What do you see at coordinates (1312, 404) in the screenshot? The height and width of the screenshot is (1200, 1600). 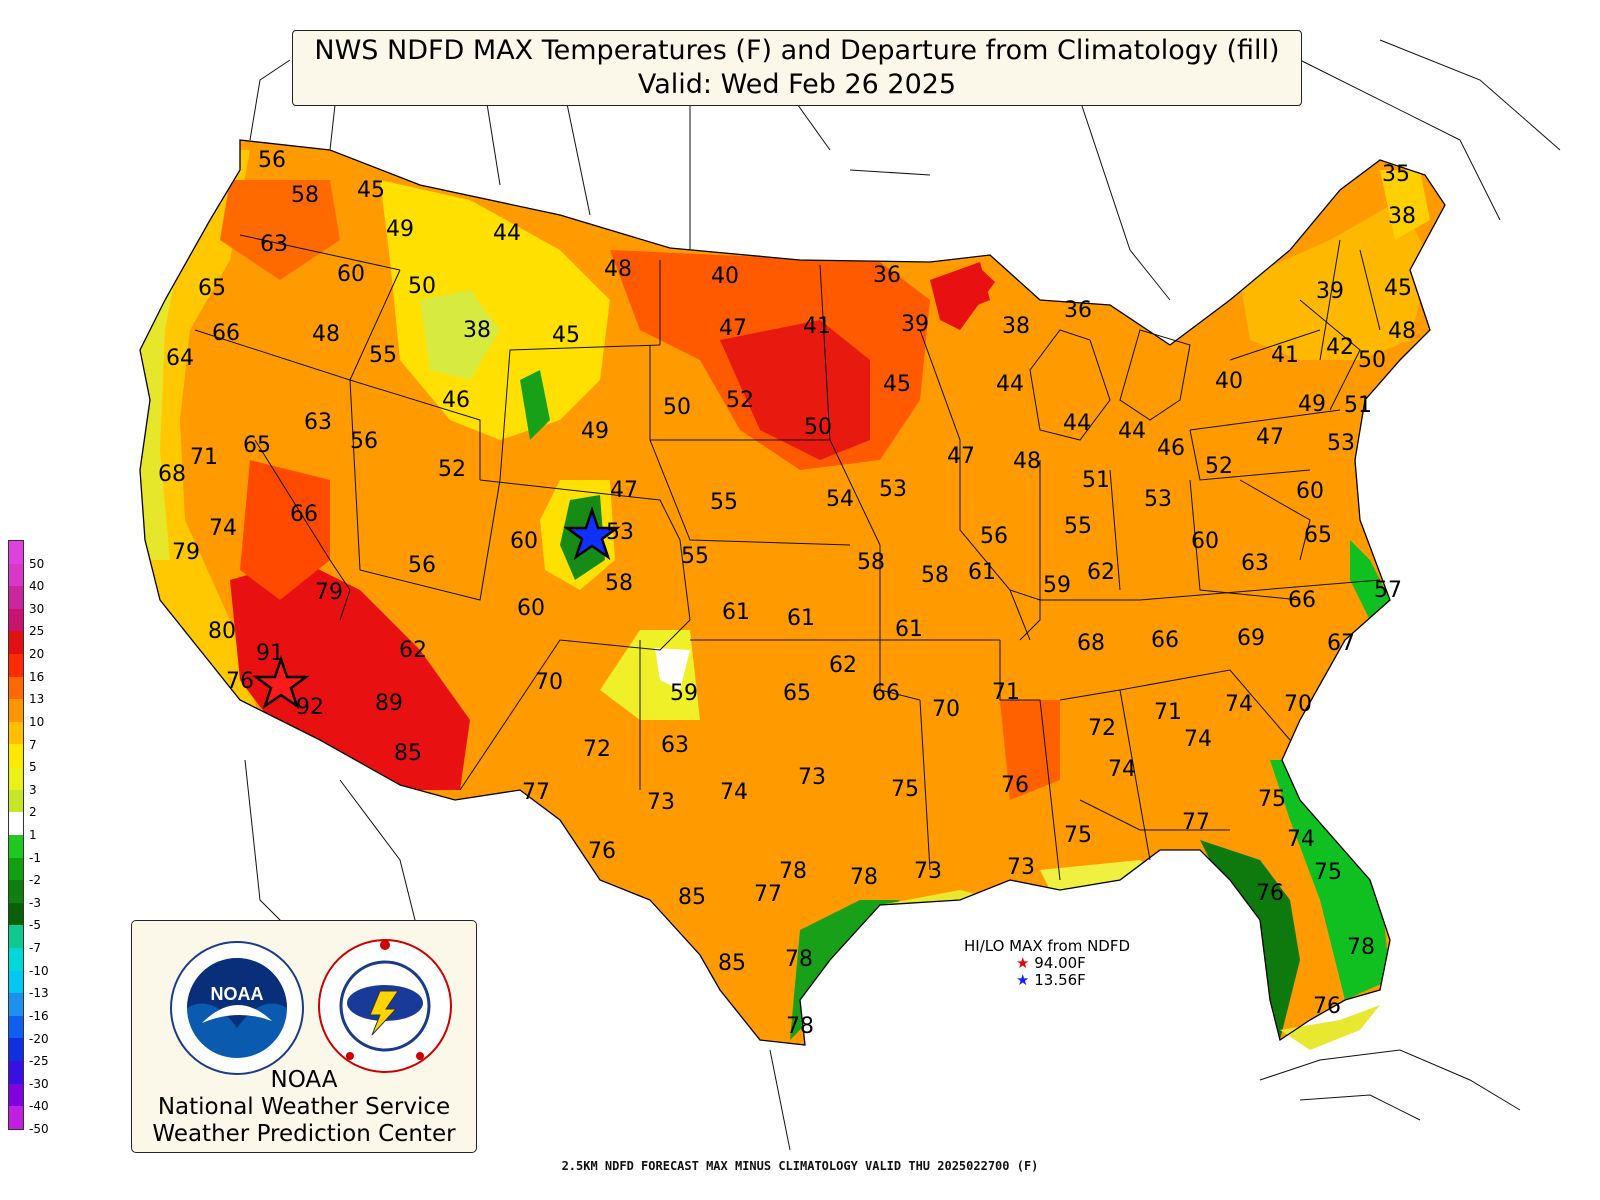 I see `temperature-label: 49` at bounding box center [1312, 404].